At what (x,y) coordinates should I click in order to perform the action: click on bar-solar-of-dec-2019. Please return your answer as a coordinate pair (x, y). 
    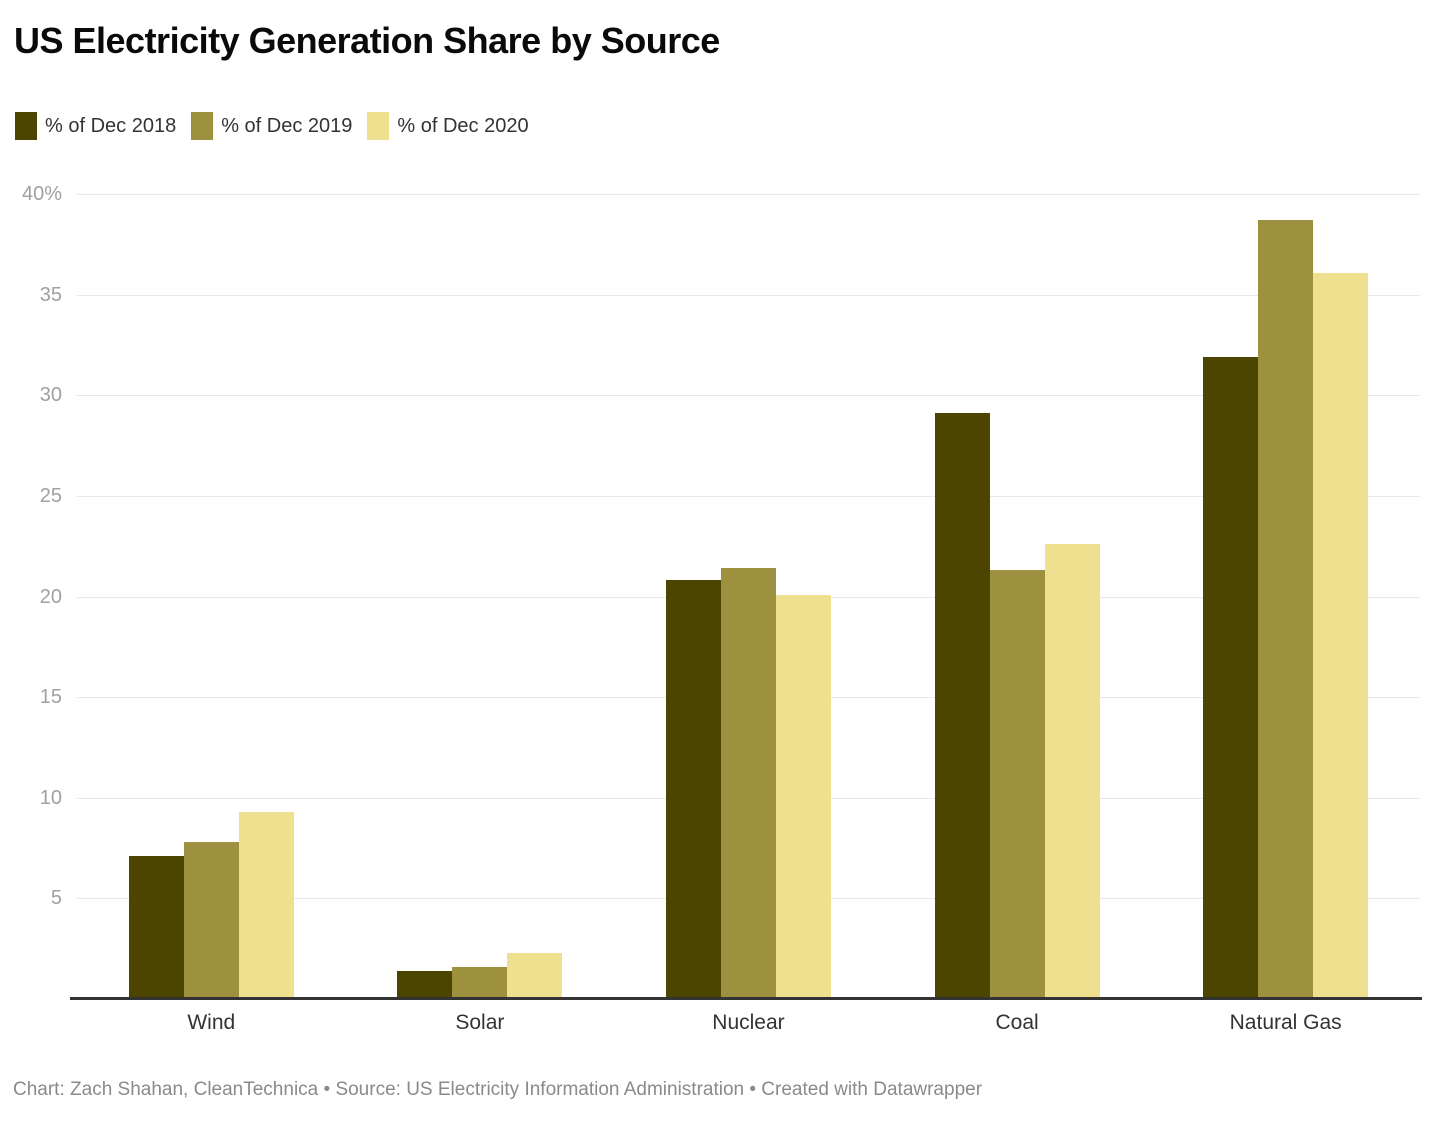
    Looking at the image, I should click on (480, 982).